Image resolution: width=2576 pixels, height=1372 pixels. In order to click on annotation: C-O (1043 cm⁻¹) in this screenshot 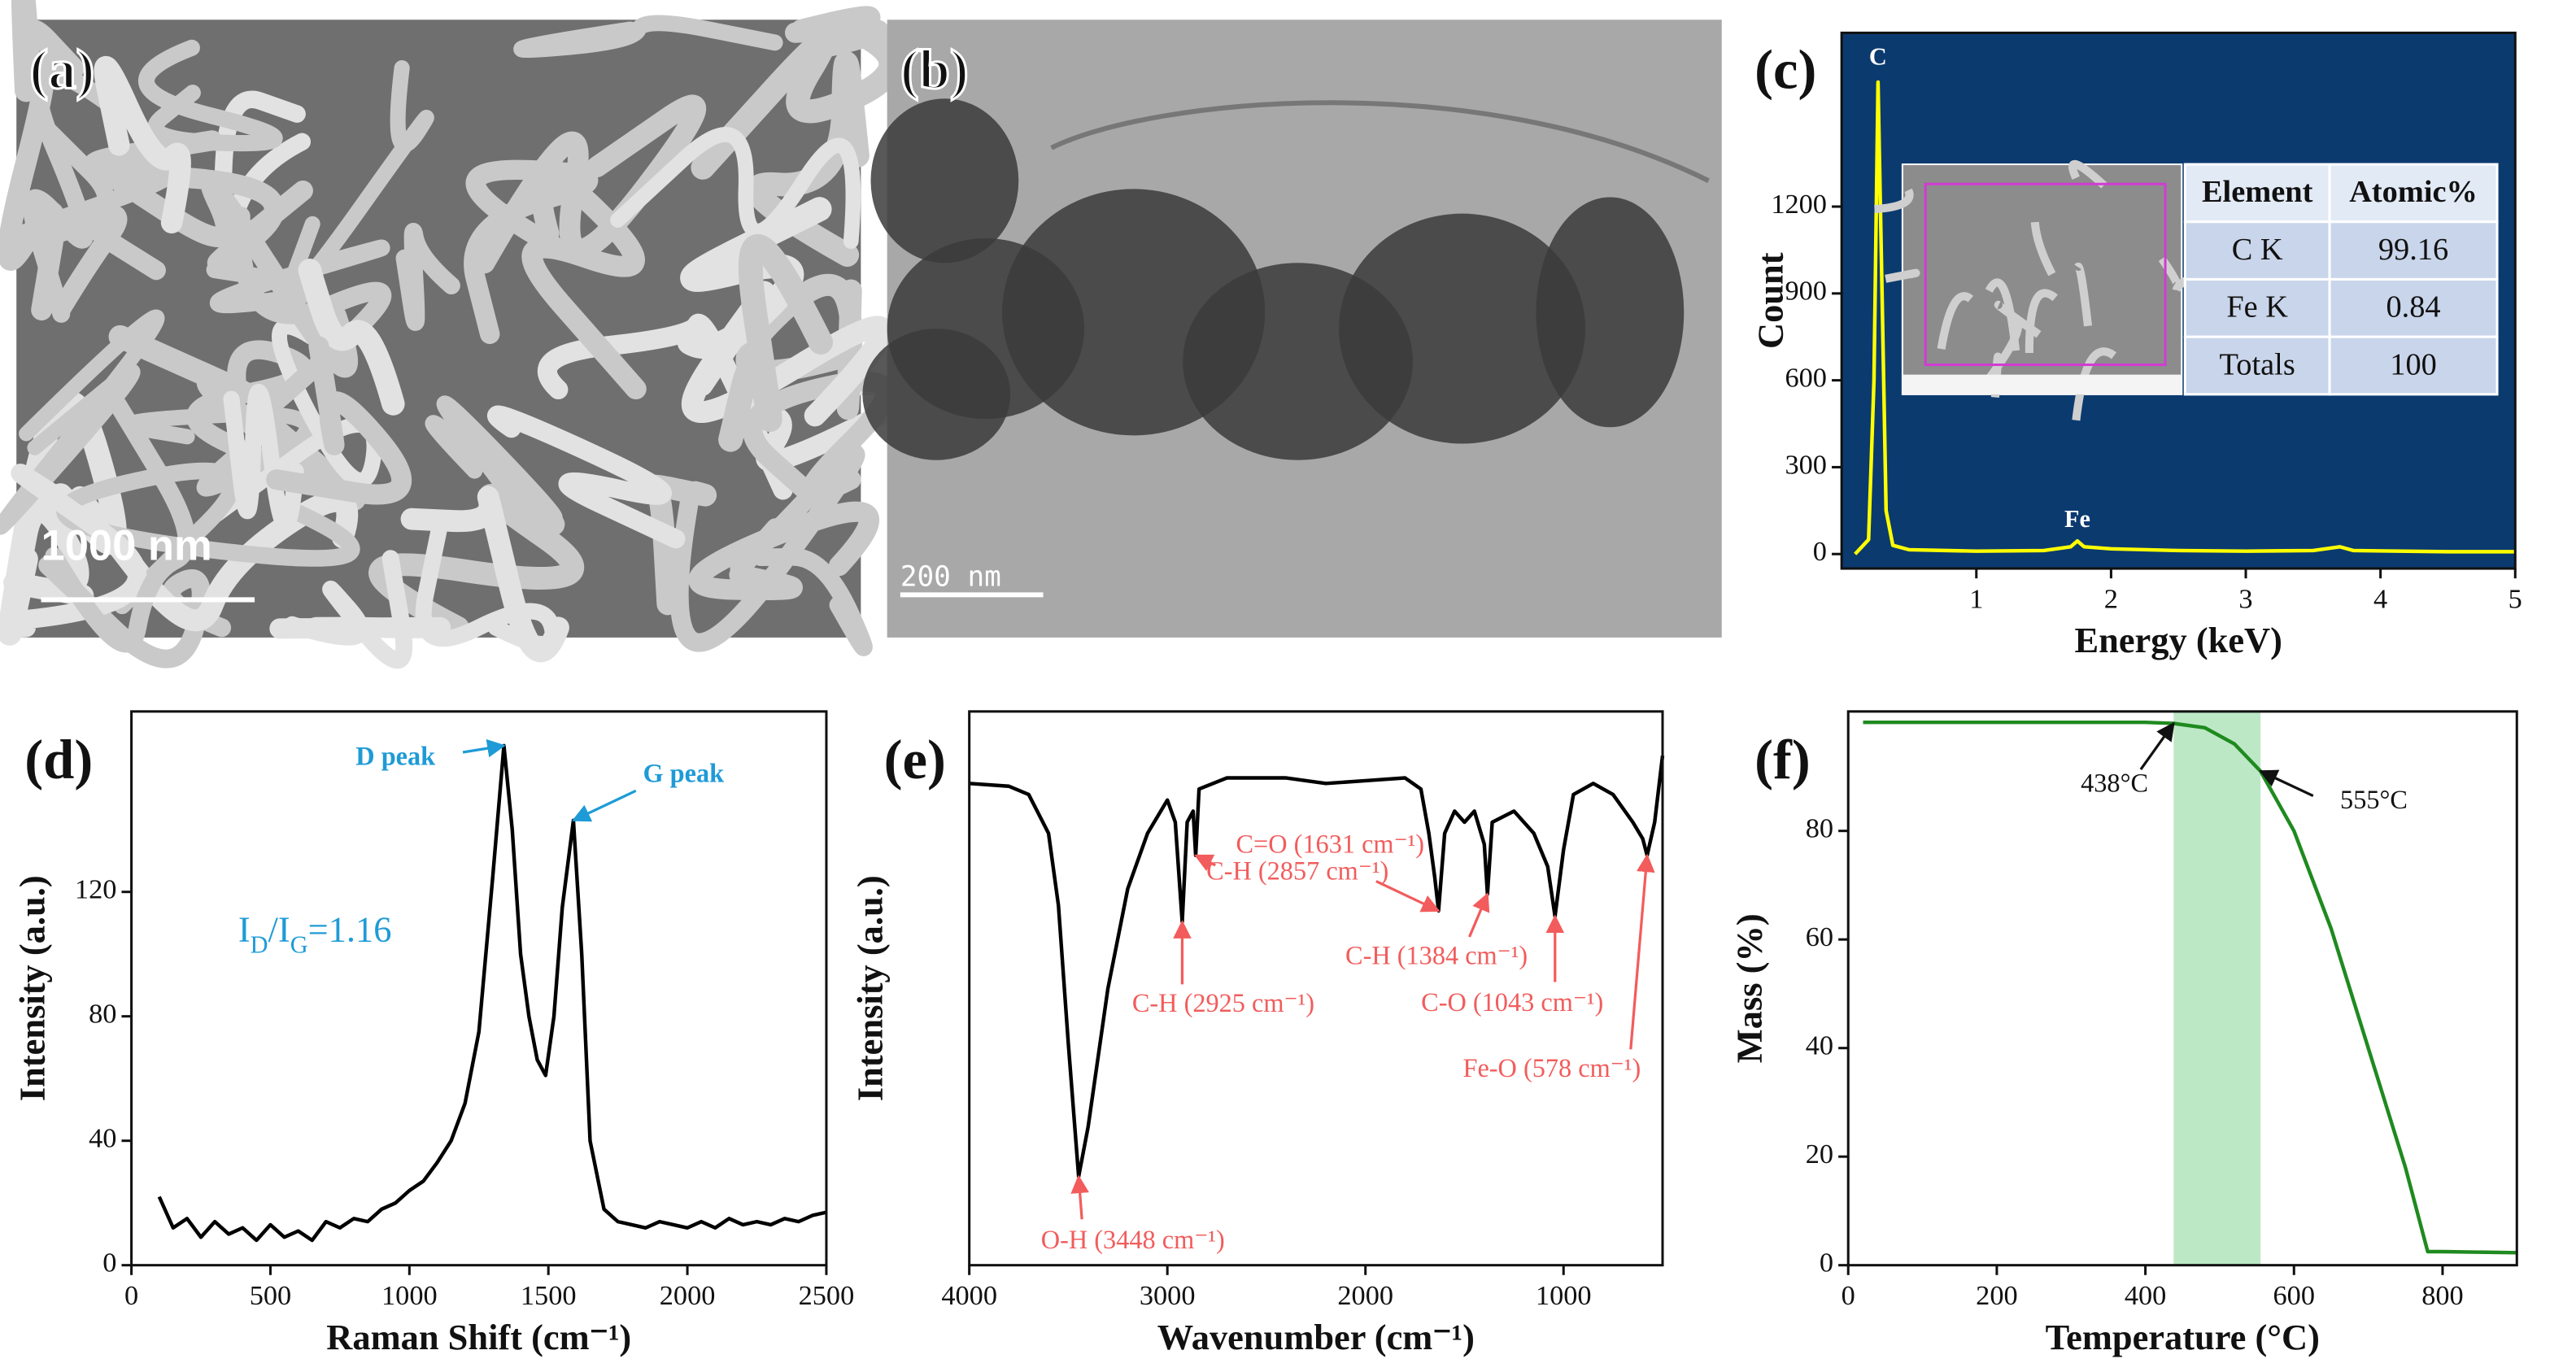, I will do `click(1512, 1002)`.